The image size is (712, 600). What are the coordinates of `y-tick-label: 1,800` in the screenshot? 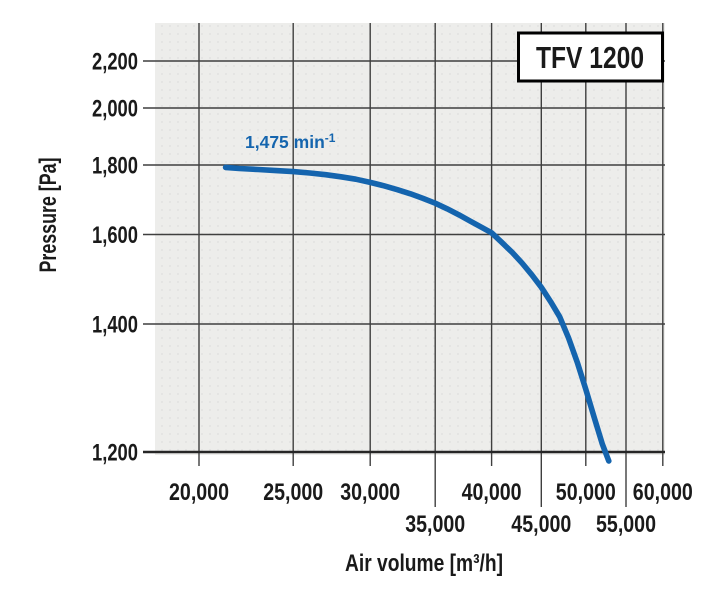 It's located at (115, 166).